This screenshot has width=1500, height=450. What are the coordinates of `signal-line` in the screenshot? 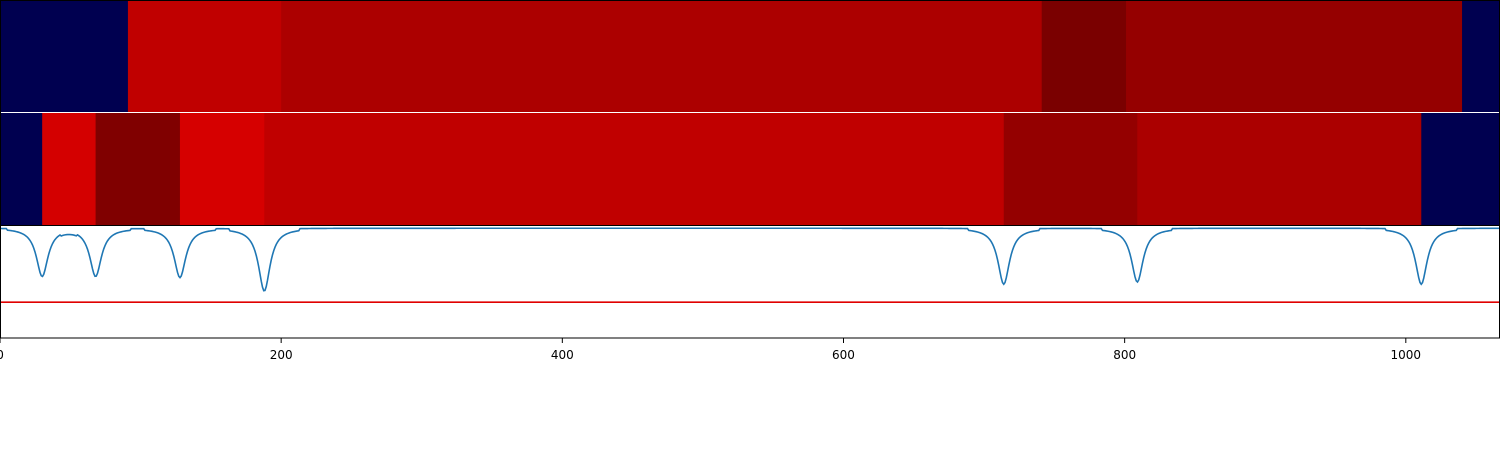 It's located at (750, 259).